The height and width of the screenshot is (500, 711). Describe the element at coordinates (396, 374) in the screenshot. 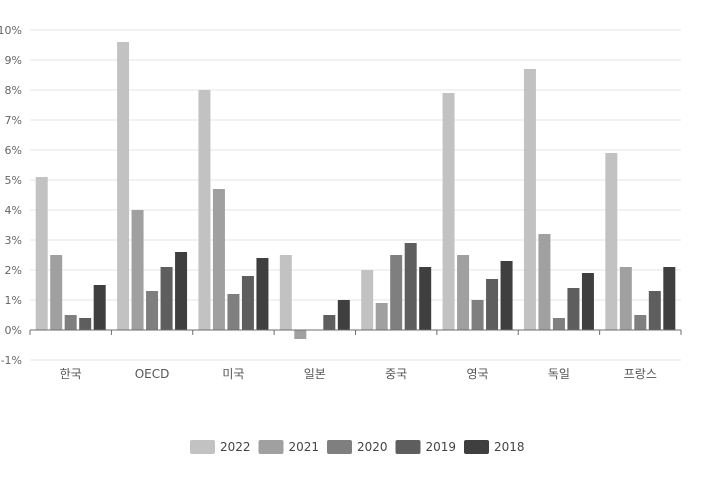

I see `x-category-label: 중국` at that location.